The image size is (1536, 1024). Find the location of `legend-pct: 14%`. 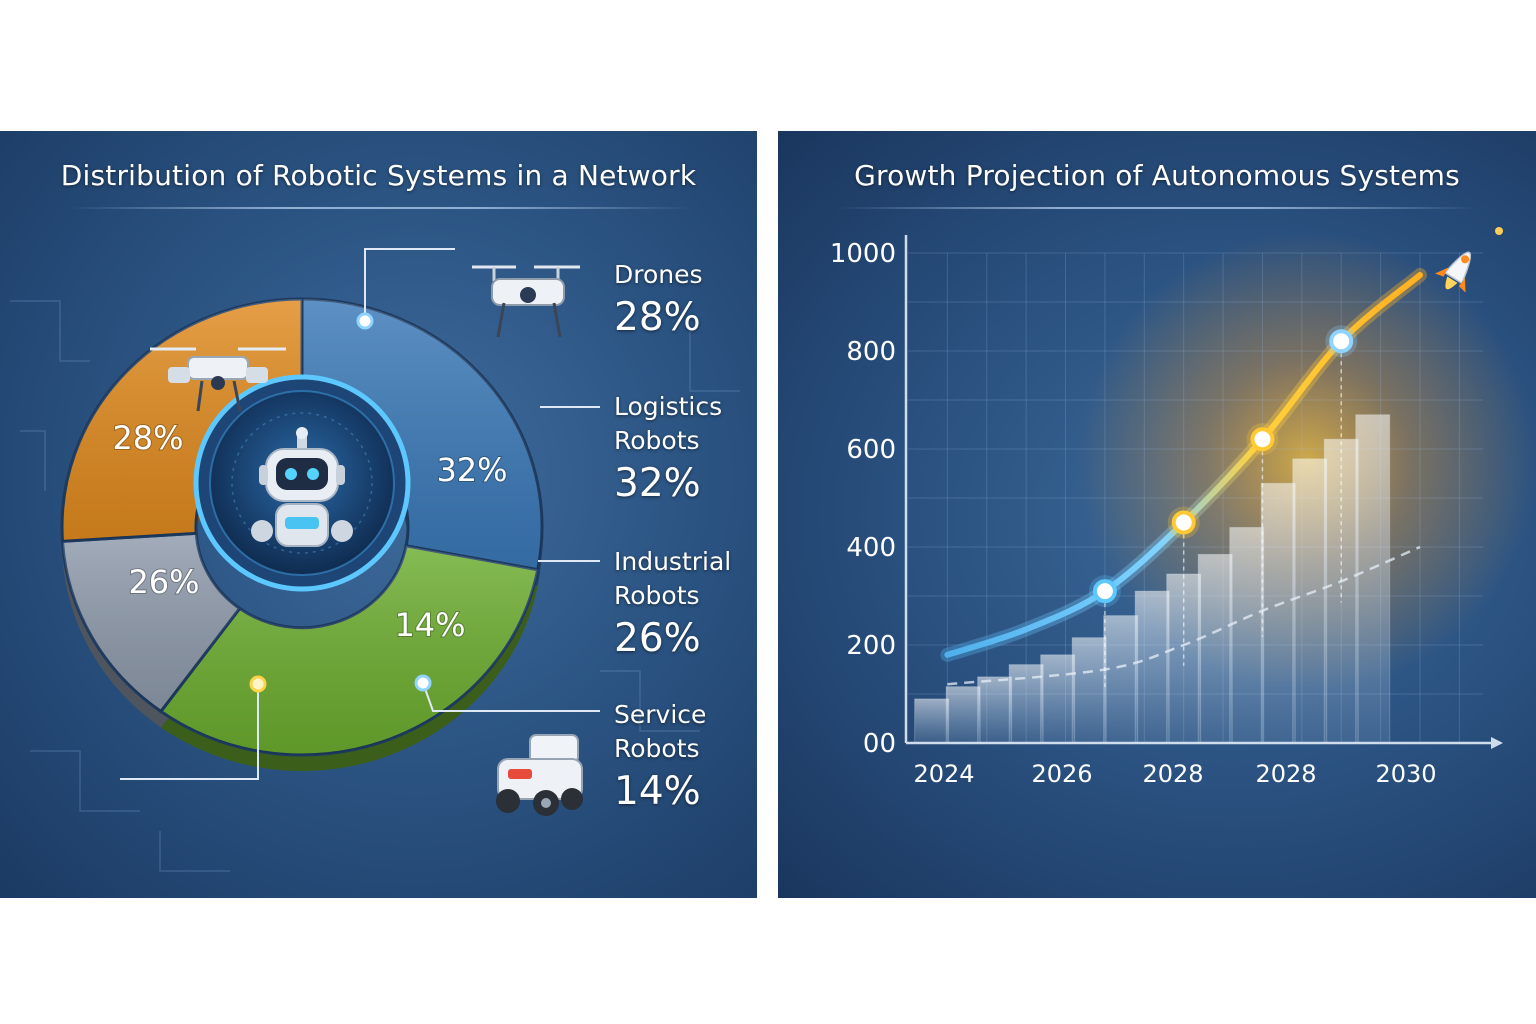

legend-pct: 14% is located at coordinates (657, 791).